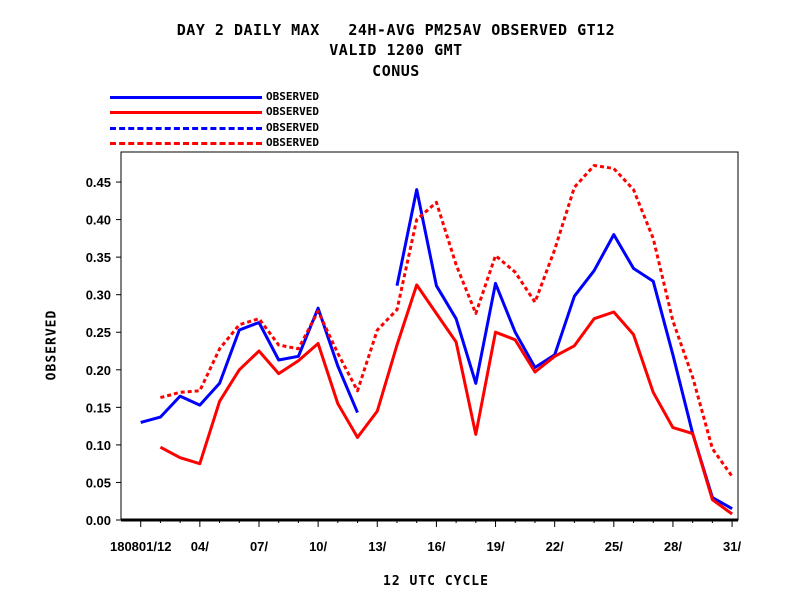  I want to click on x-tick-label: 04/, so click(200, 546).